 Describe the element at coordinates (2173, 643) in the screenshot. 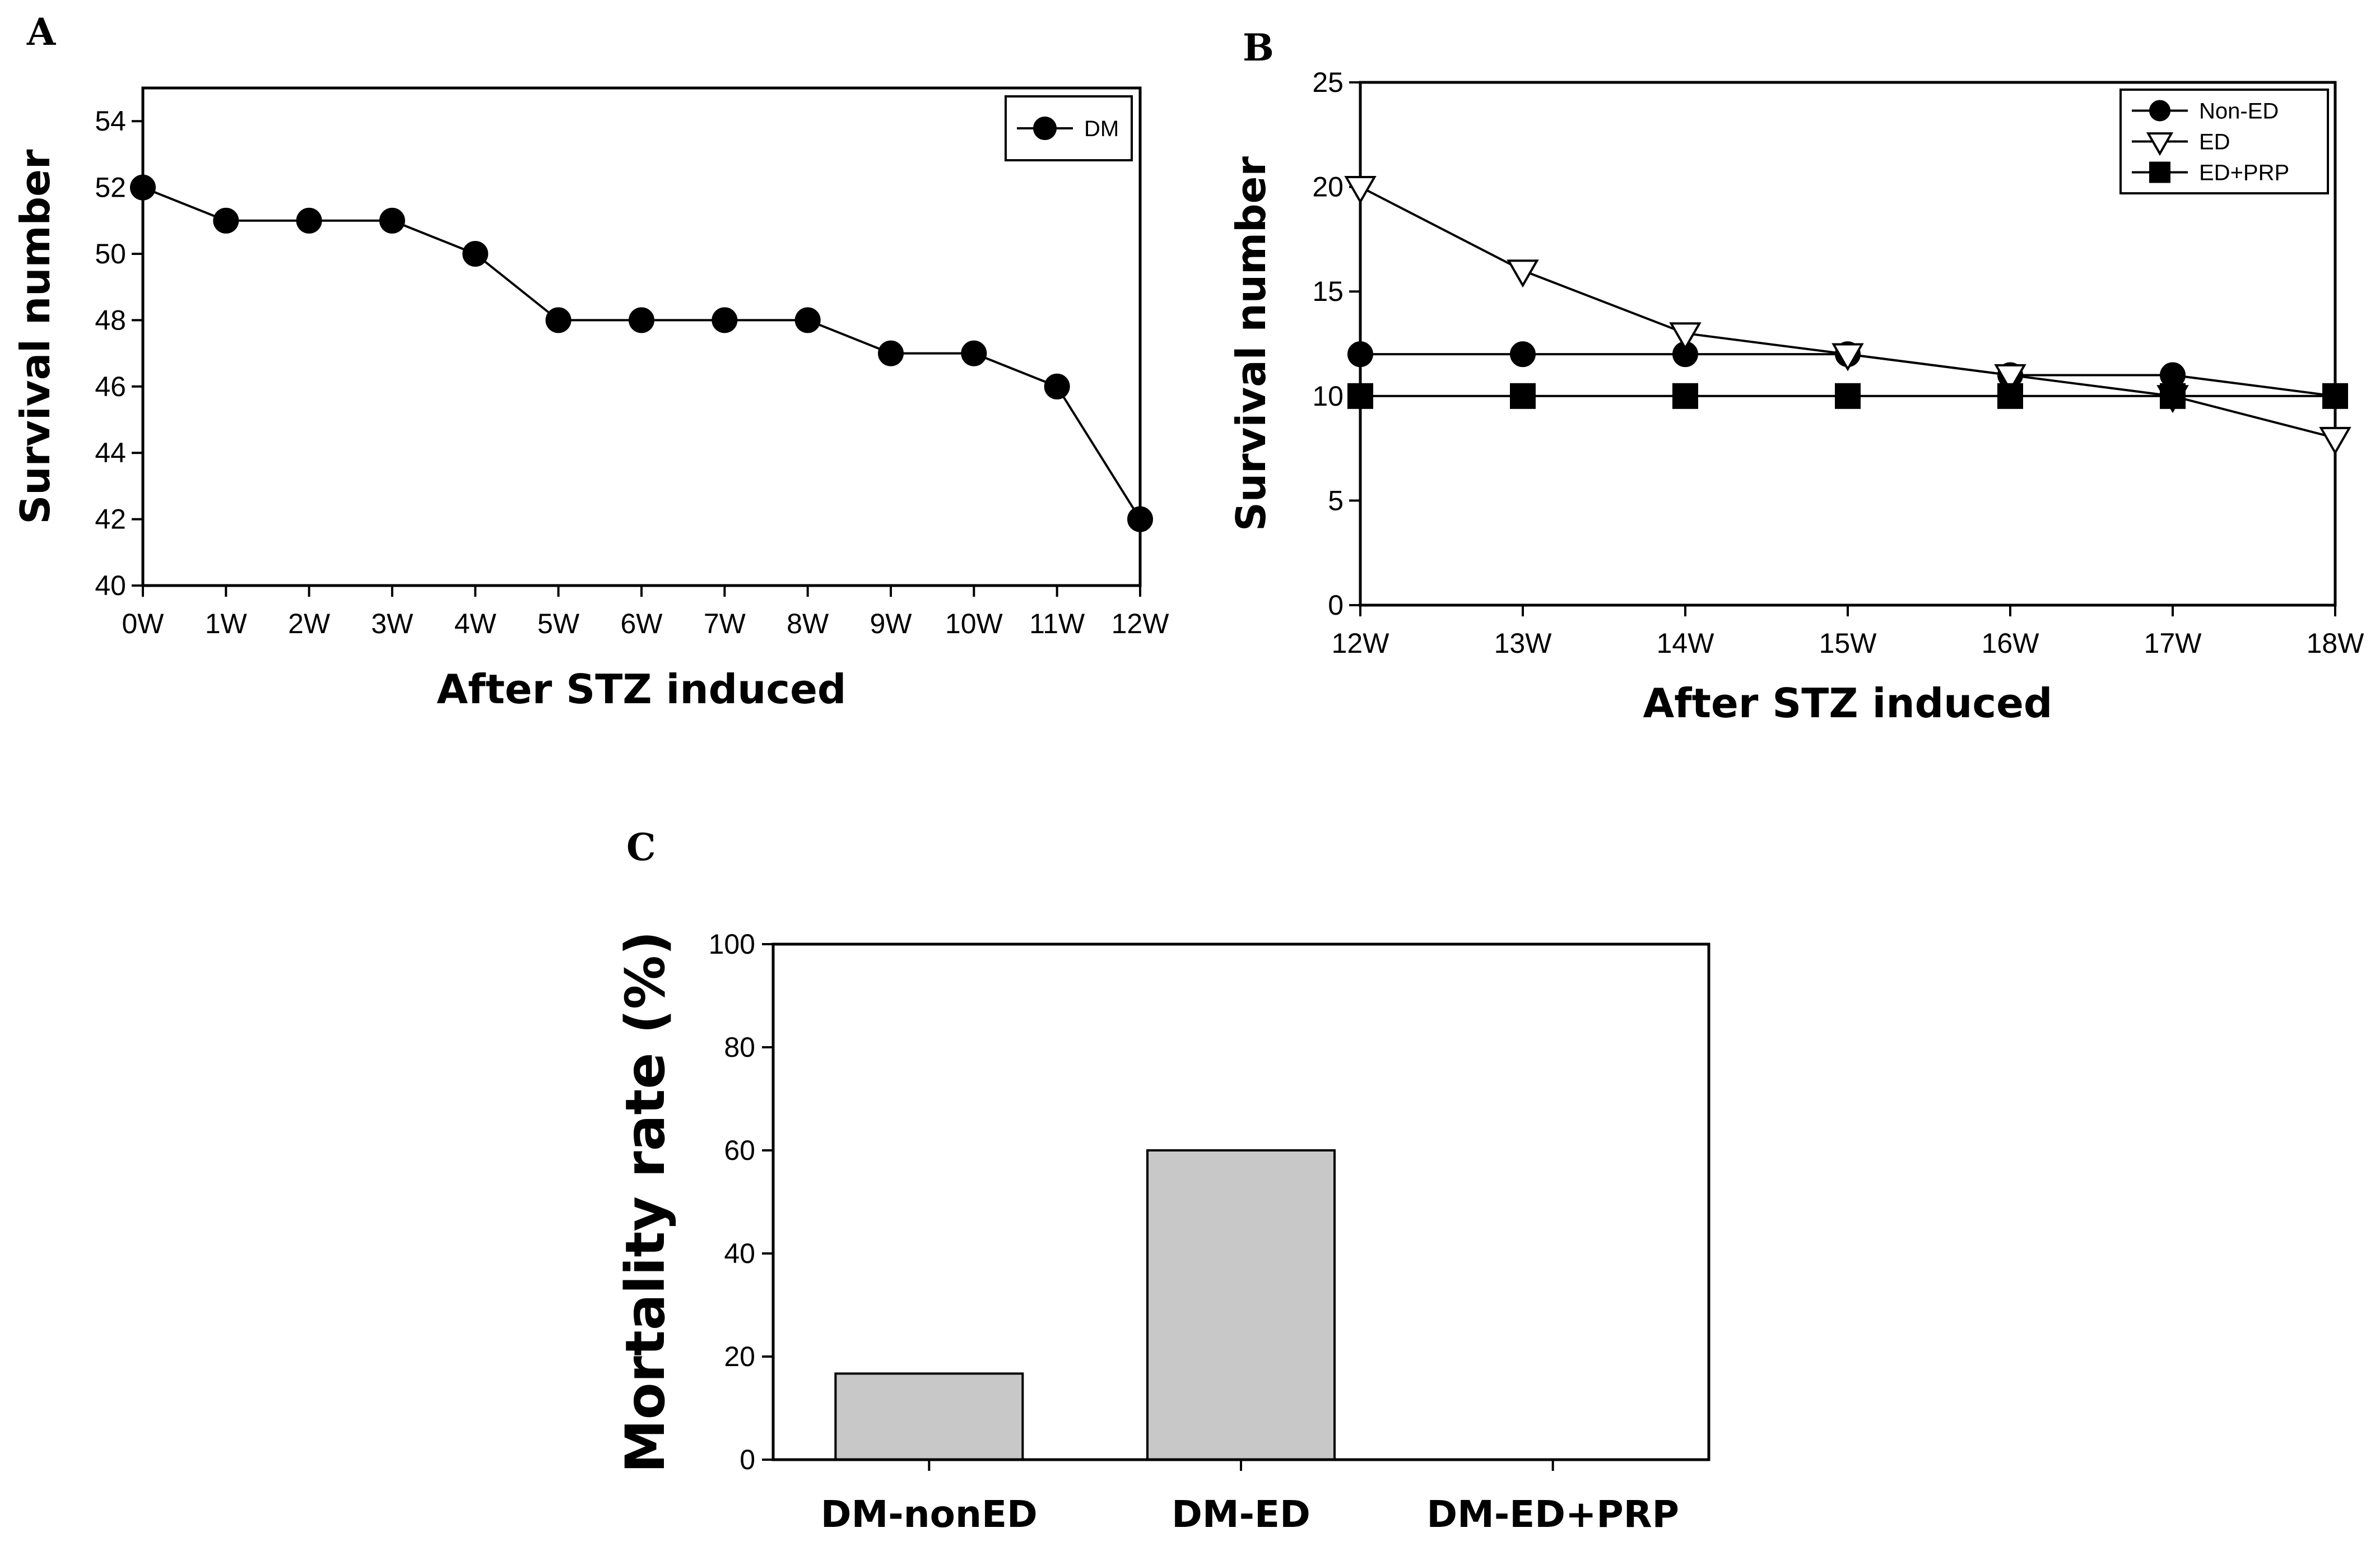

I see `x-tick-label: 17W` at that location.